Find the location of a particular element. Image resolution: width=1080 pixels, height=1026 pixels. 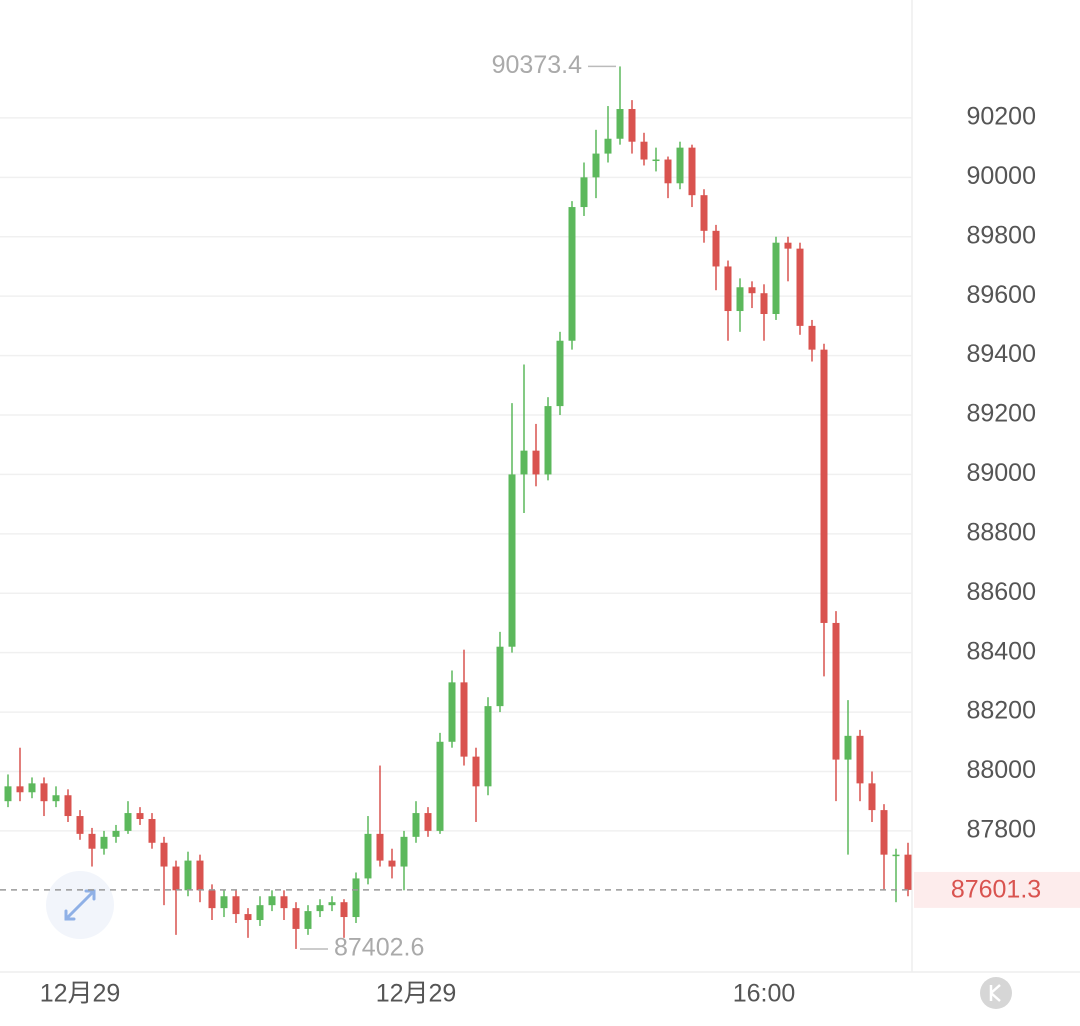

expand-button is located at coordinates (80, 905).